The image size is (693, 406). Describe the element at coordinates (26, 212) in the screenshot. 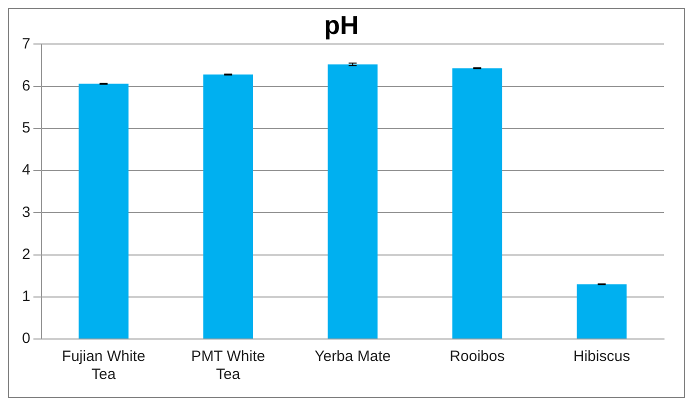

I see `y-tick-label: 3` at that location.